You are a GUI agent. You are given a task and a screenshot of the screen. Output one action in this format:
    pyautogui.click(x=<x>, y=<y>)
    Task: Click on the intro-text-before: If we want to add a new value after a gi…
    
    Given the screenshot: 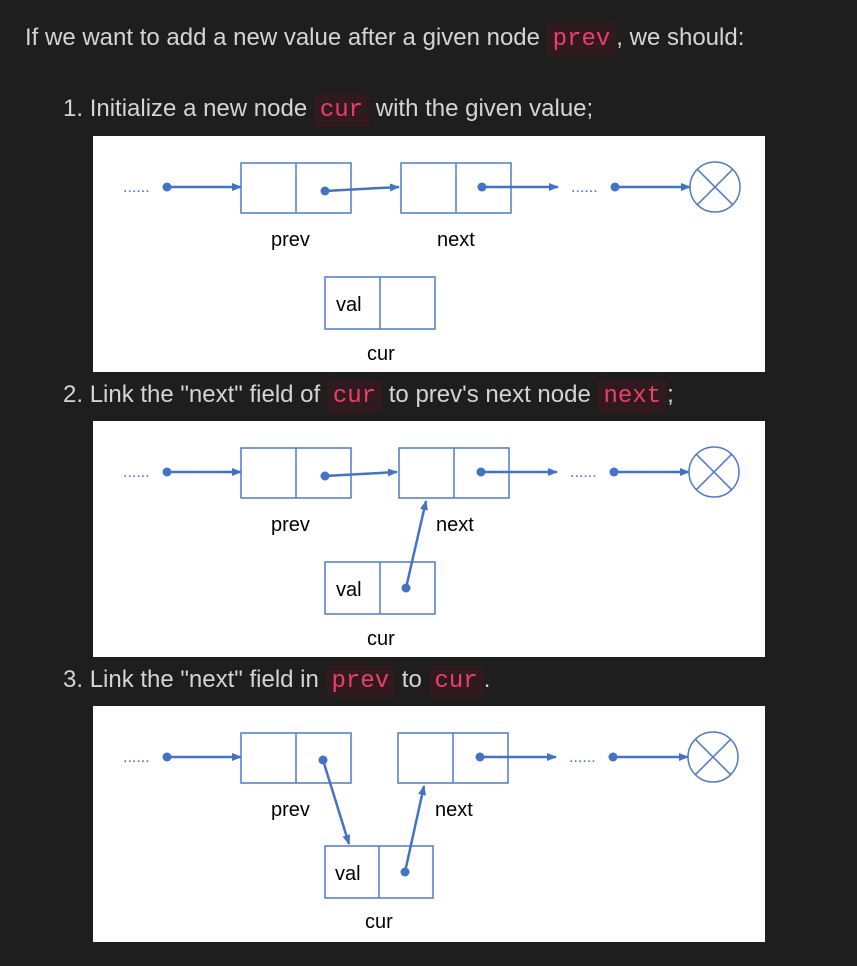 What is the action you would take?
    pyautogui.click(x=286, y=37)
    